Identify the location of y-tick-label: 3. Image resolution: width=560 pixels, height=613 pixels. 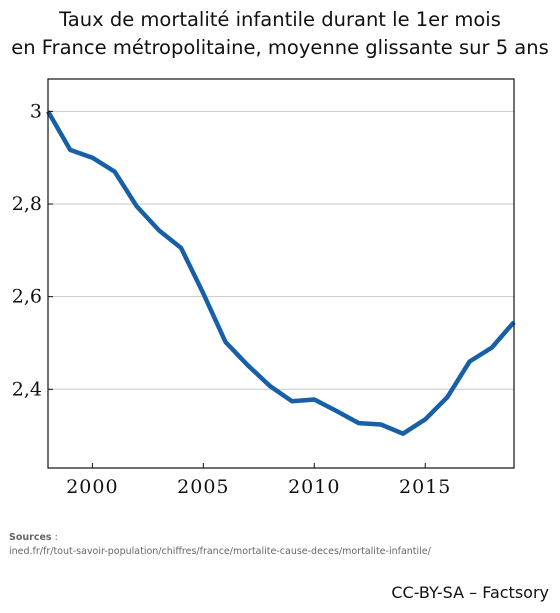
(36, 111).